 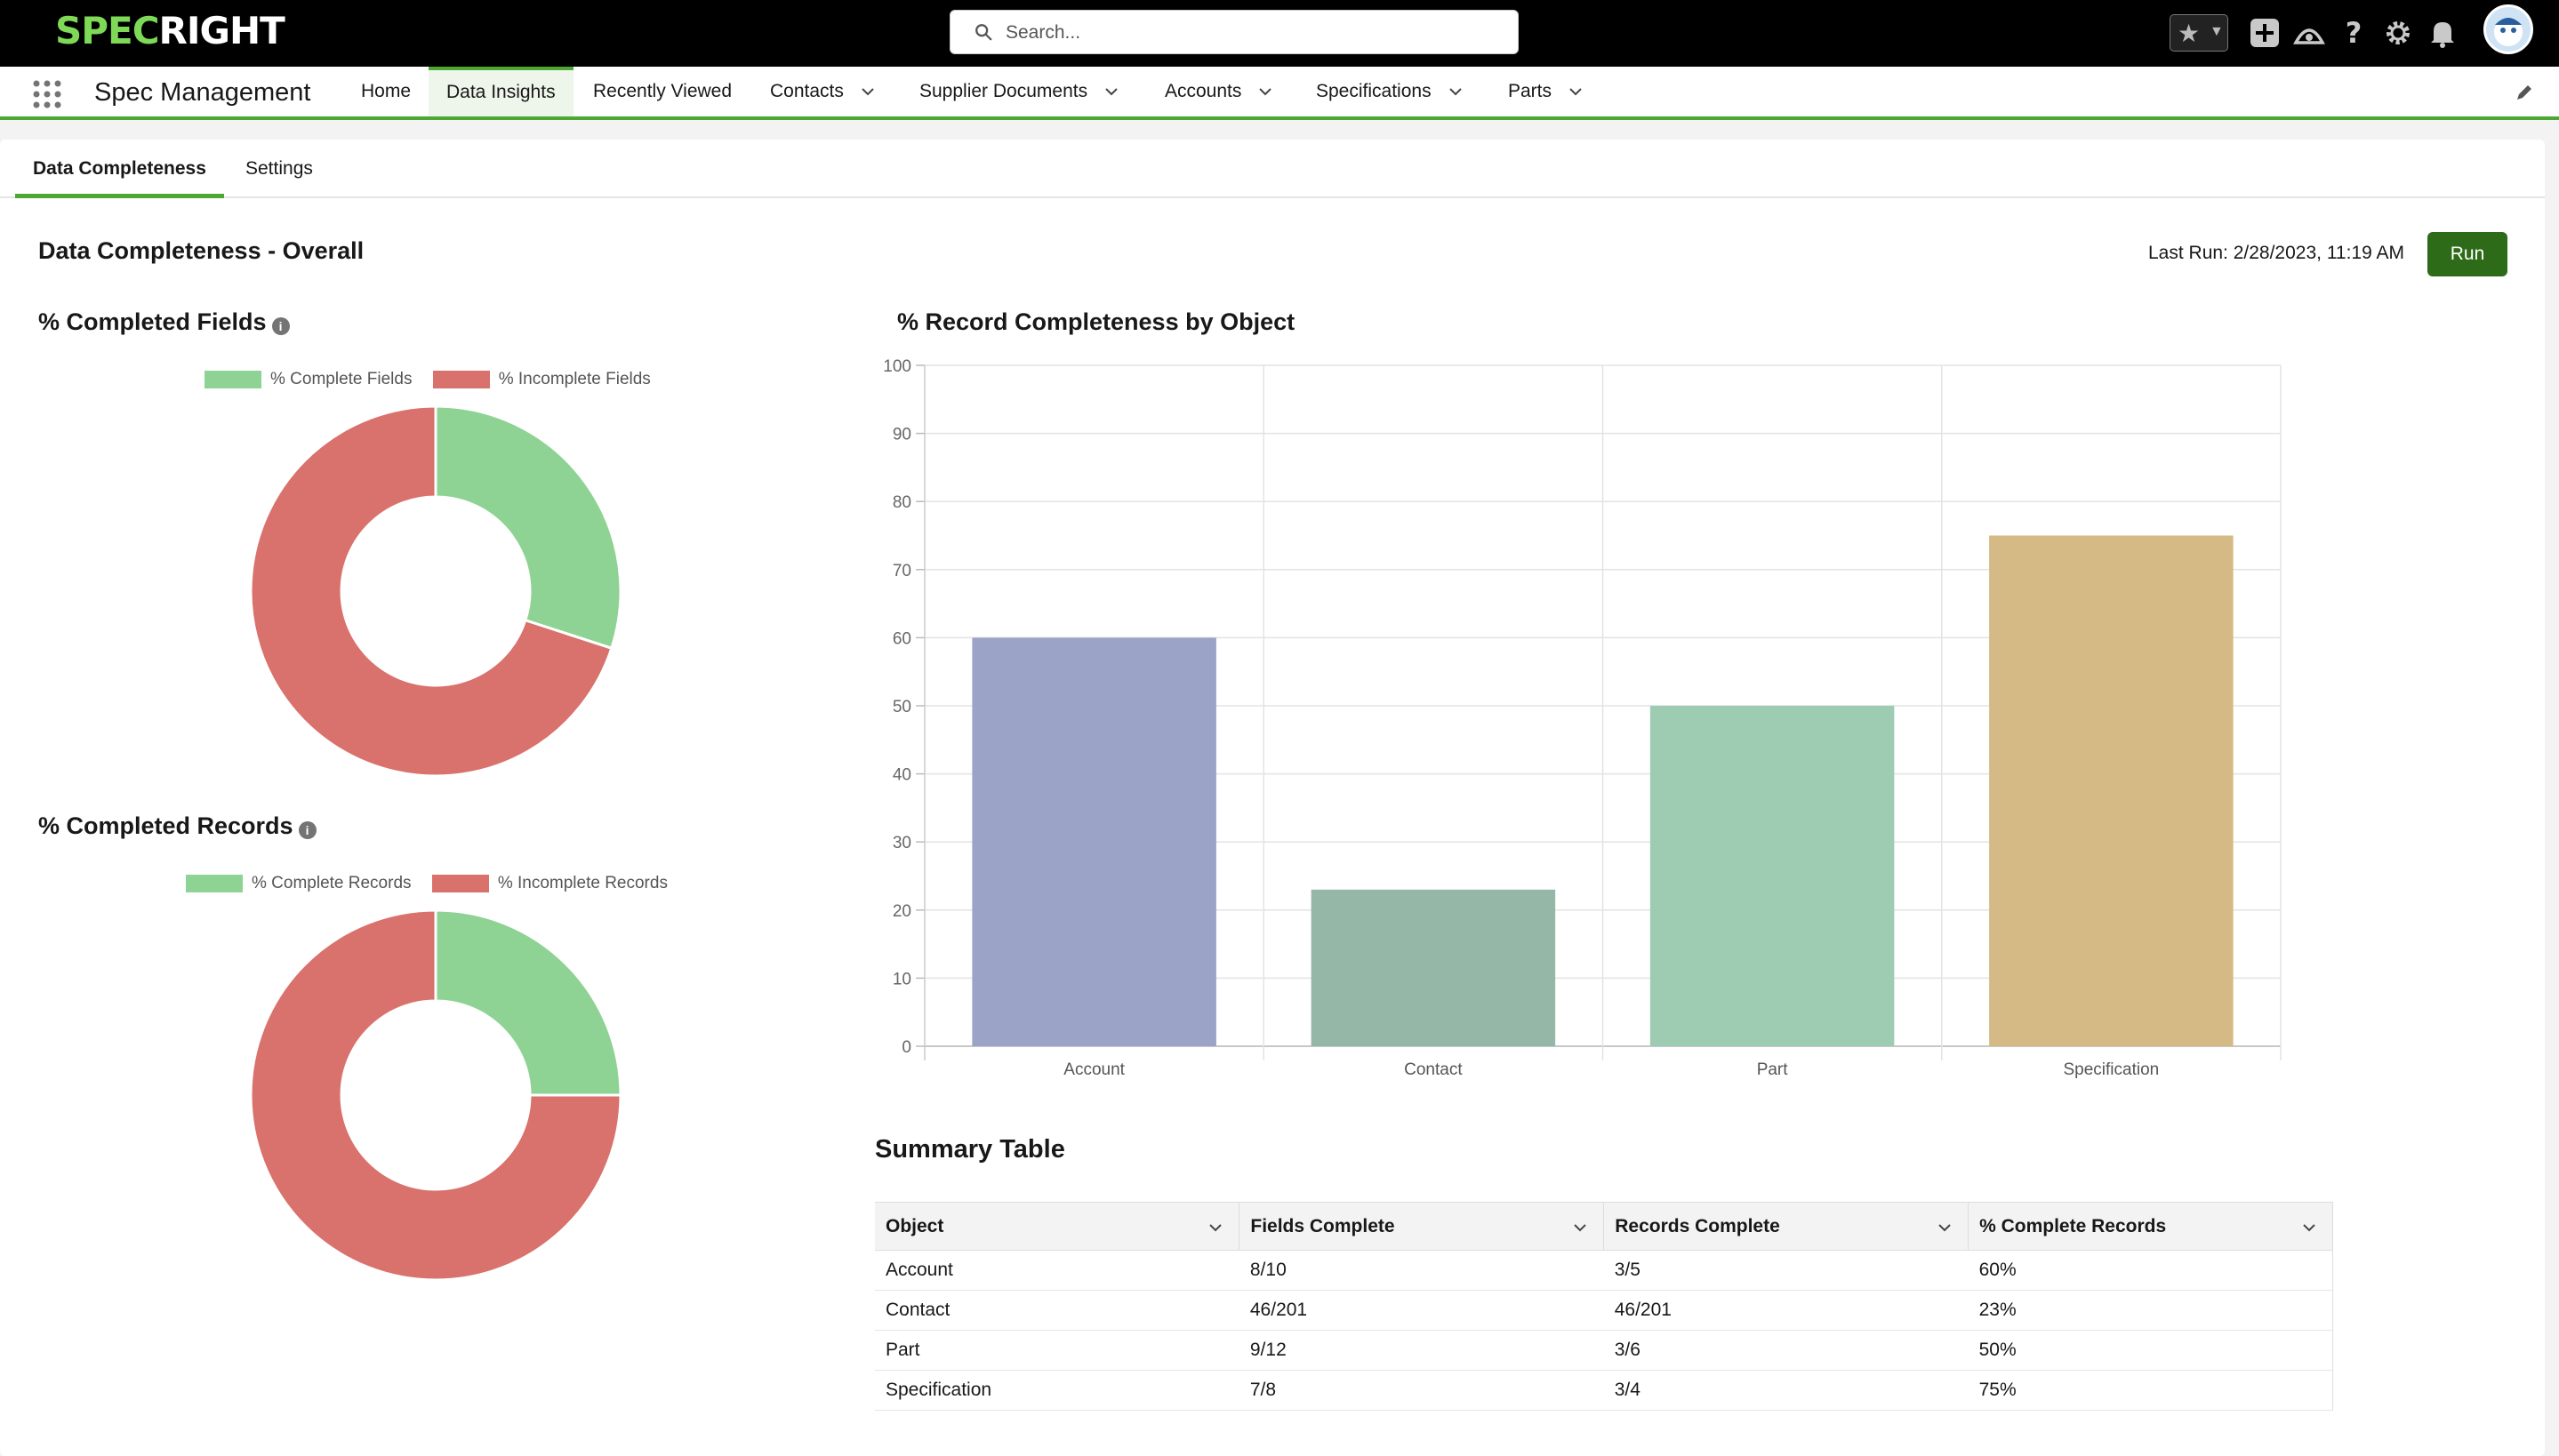 I want to click on legend-entry-complete-records: % Complete Records, so click(x=299, y=883).